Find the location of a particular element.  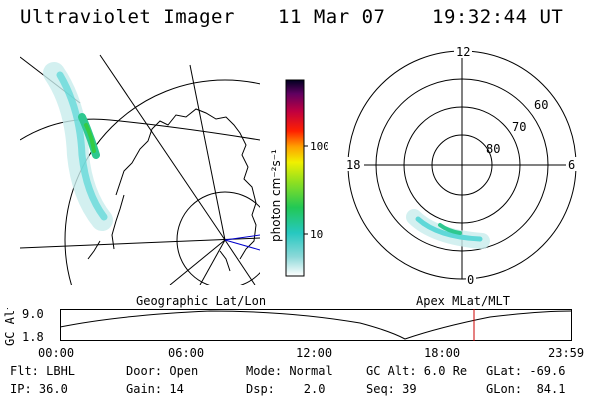

lat-label-60: 60 is located at coordinates (541, 105).